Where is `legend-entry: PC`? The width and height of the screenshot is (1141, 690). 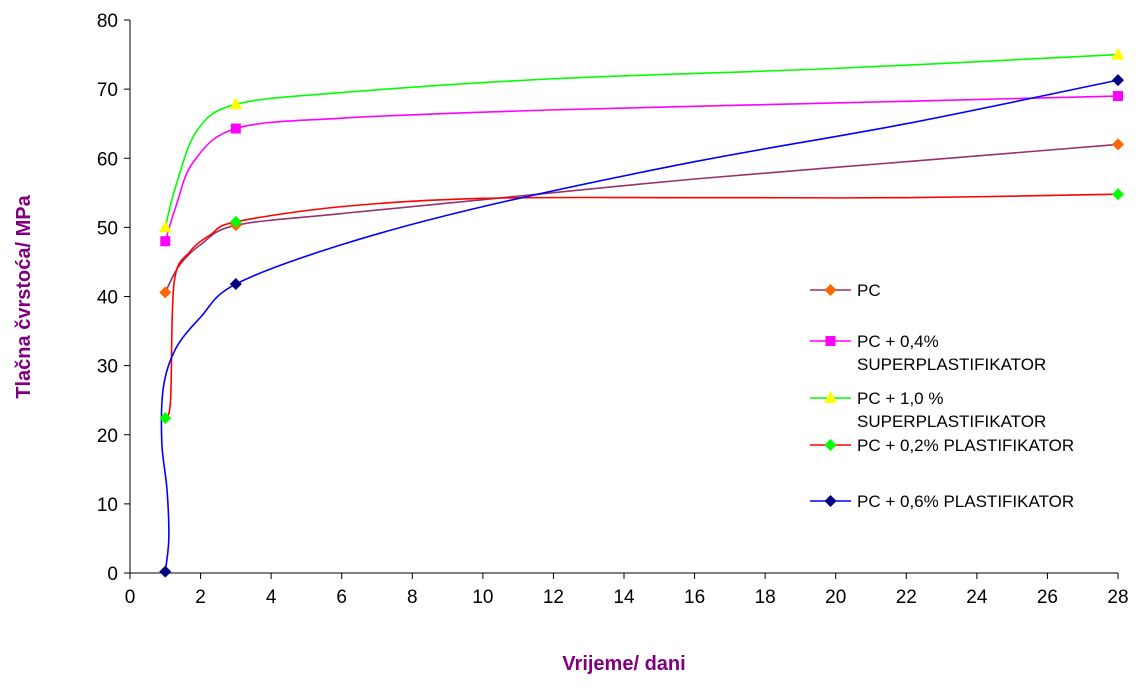 legend-entry: PC is located at coordinates (845, 290).